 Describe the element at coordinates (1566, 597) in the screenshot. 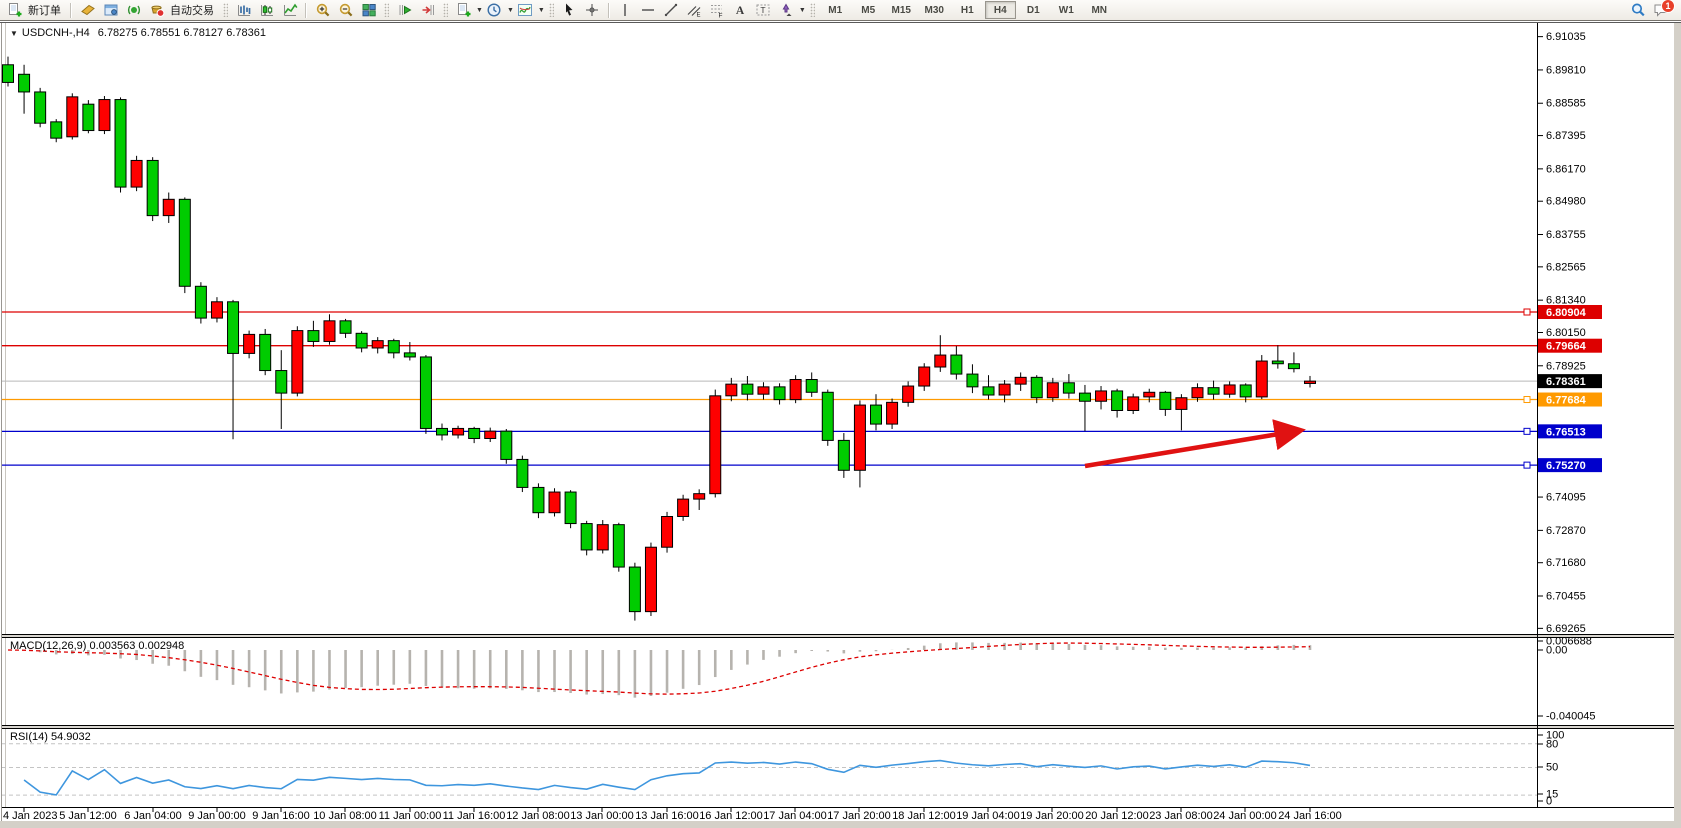

I see `price-tick-label: 6.70455` at that location.